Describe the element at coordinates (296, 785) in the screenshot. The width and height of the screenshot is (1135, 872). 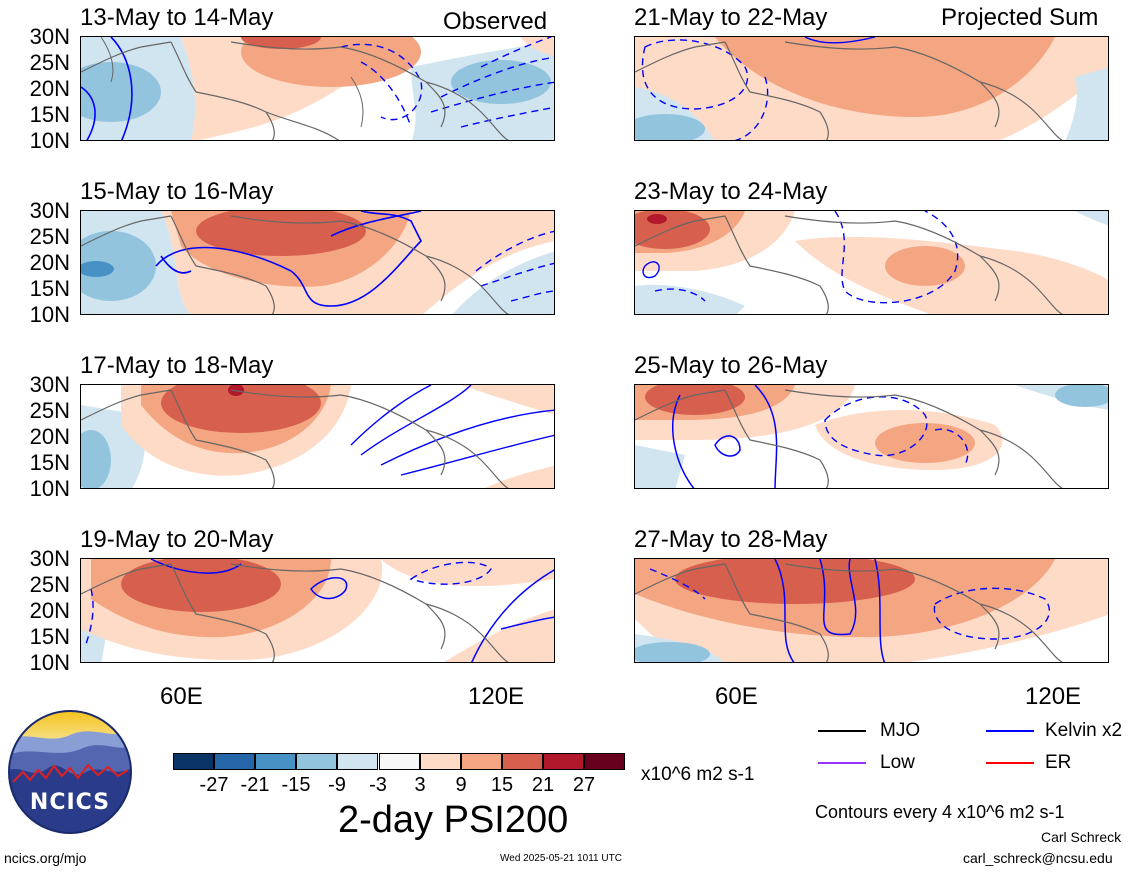
I see `colorbar-tick: -15` at that location.